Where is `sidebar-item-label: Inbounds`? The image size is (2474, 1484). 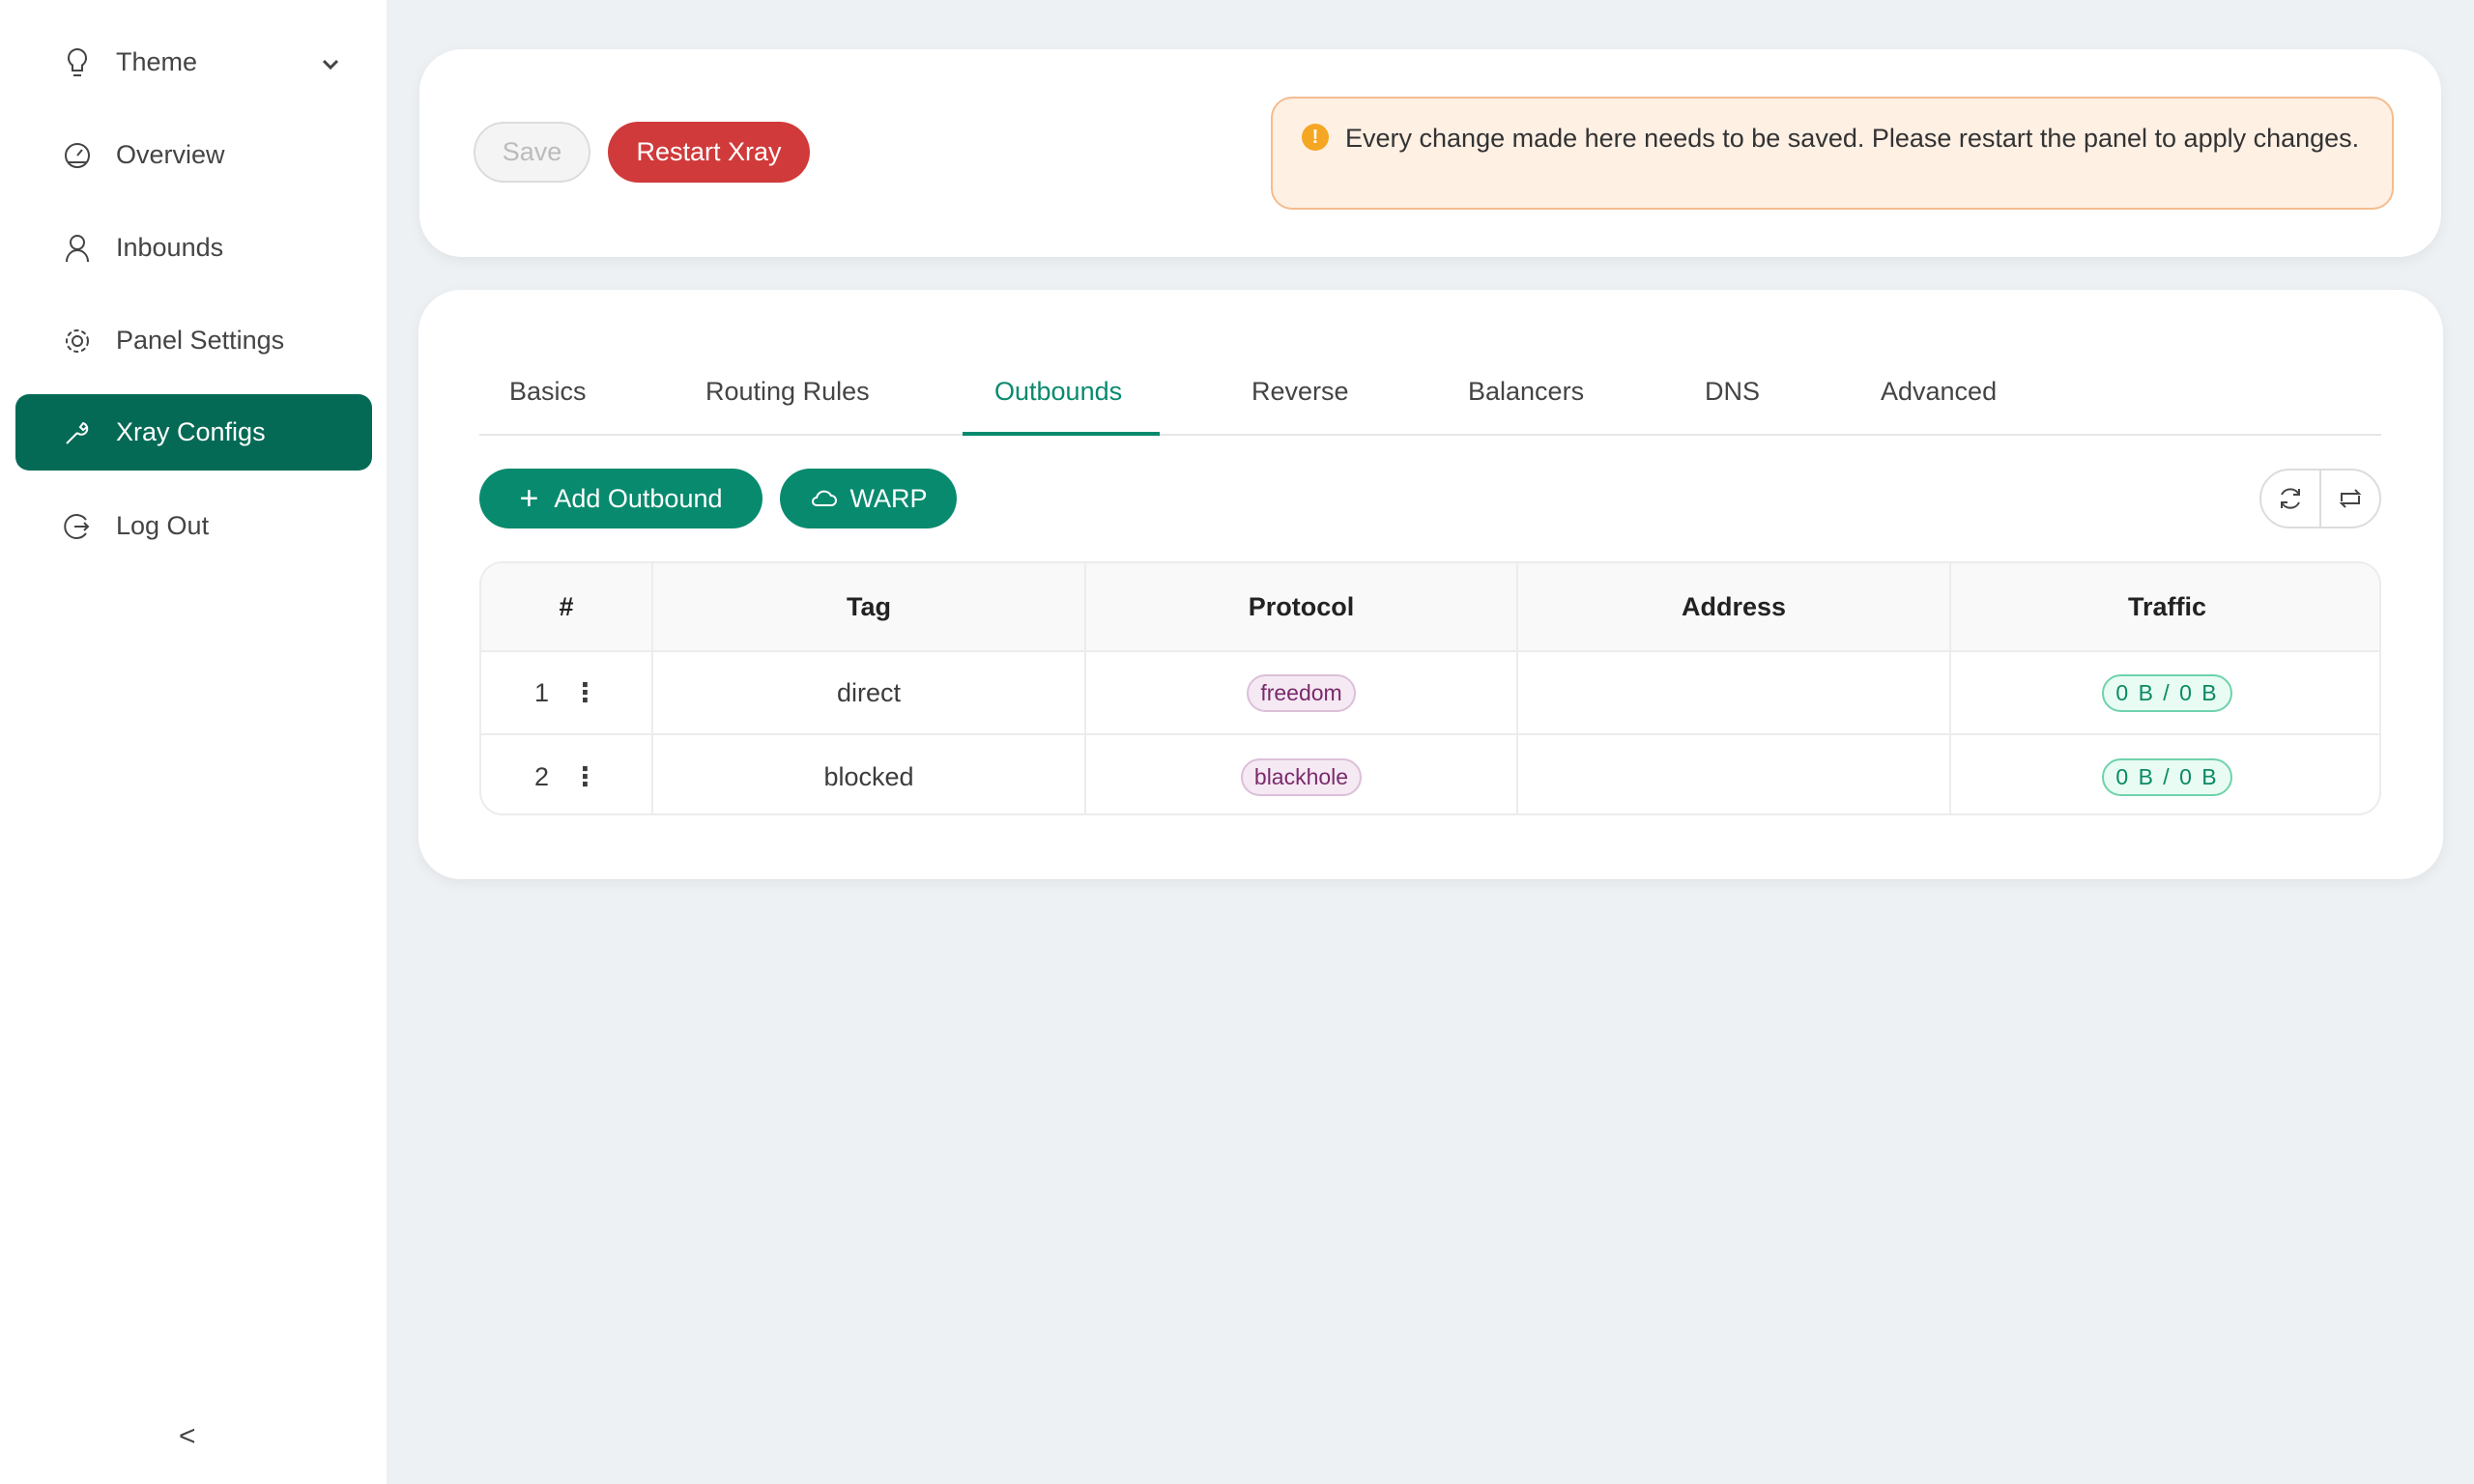
sidebar-item-label: Inbounds is located at coordinates (170, 248).